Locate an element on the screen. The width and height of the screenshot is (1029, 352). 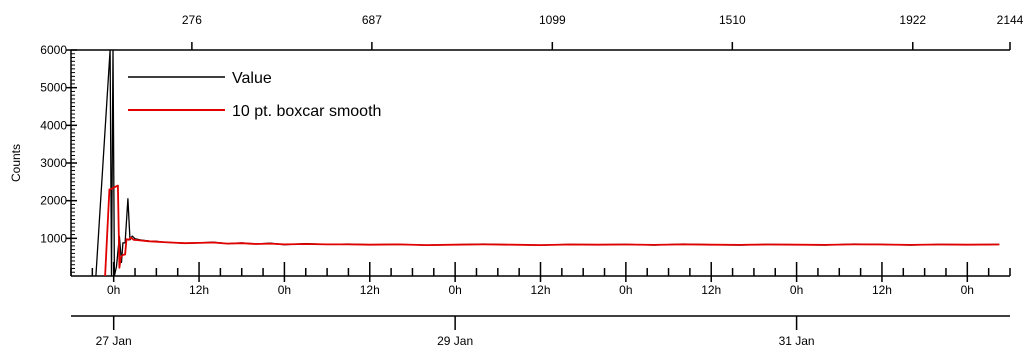
legend-label-value: Value is located at coordinates (252, 78).